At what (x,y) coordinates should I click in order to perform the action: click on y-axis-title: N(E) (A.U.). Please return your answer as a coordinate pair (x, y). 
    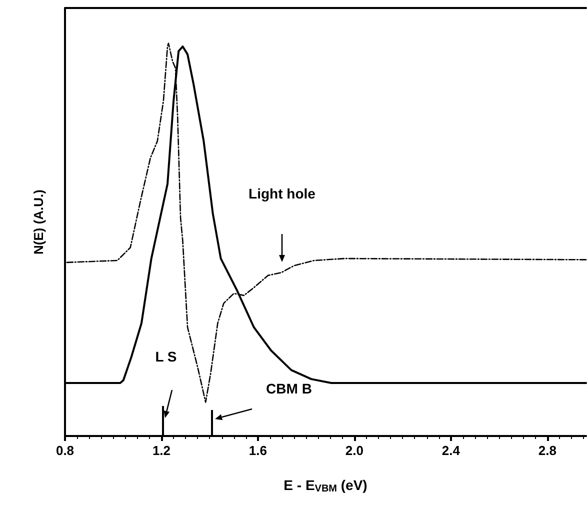
    Looking at the image, I should click on (38, 222).